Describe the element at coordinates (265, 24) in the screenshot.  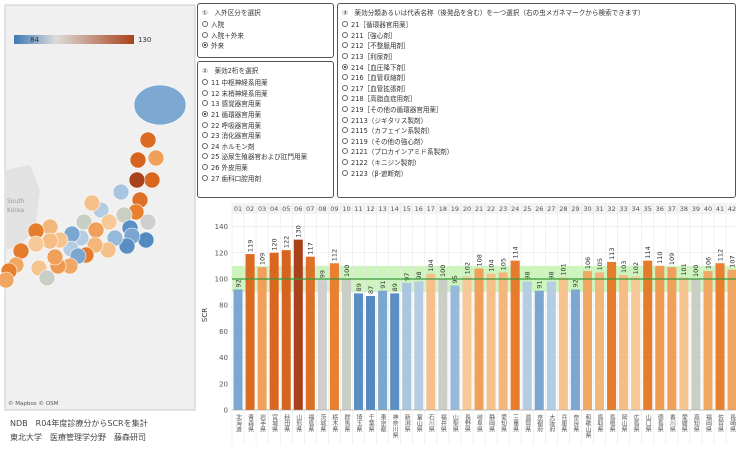
I see `radio-option: 入院` at that location.